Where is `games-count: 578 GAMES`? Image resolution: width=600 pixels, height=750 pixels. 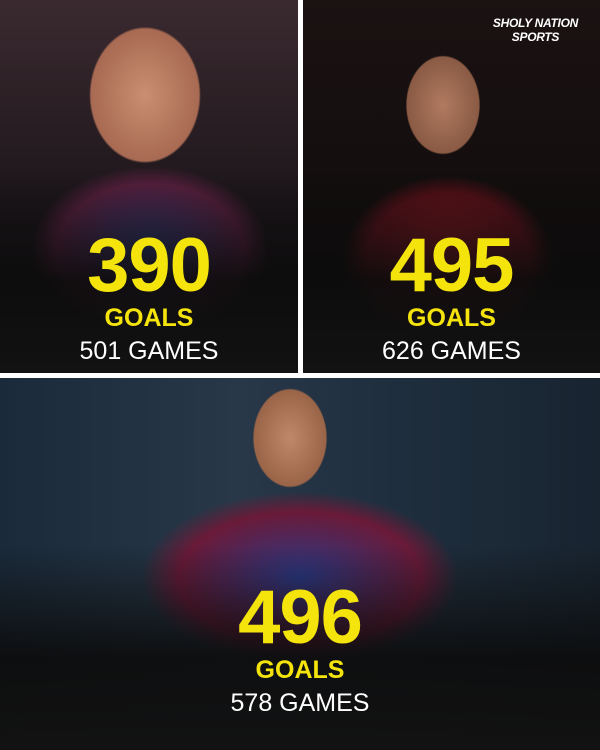
games-count: 578 GAMES is located at coordinates (300, 703).